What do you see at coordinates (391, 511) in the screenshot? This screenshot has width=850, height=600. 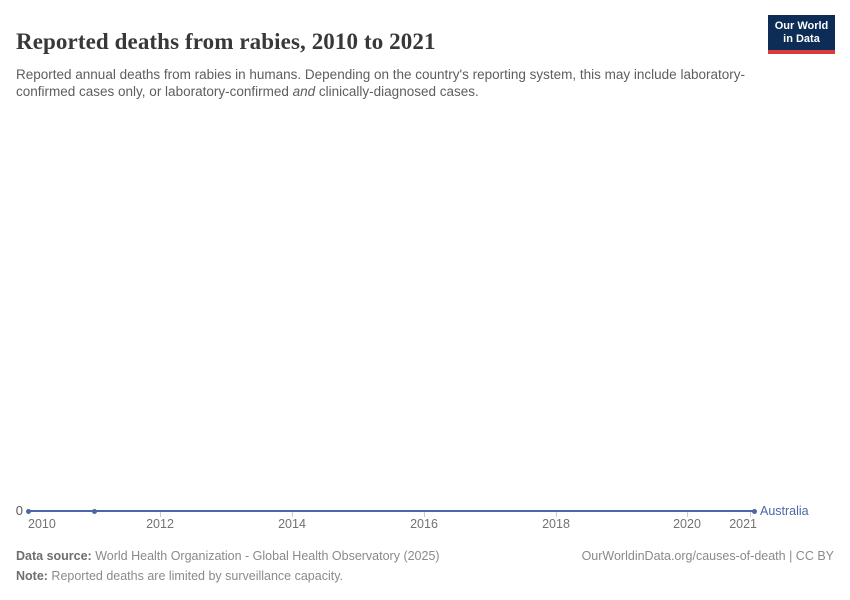 I see `series-line-australia` at bounding box center [391, 511].